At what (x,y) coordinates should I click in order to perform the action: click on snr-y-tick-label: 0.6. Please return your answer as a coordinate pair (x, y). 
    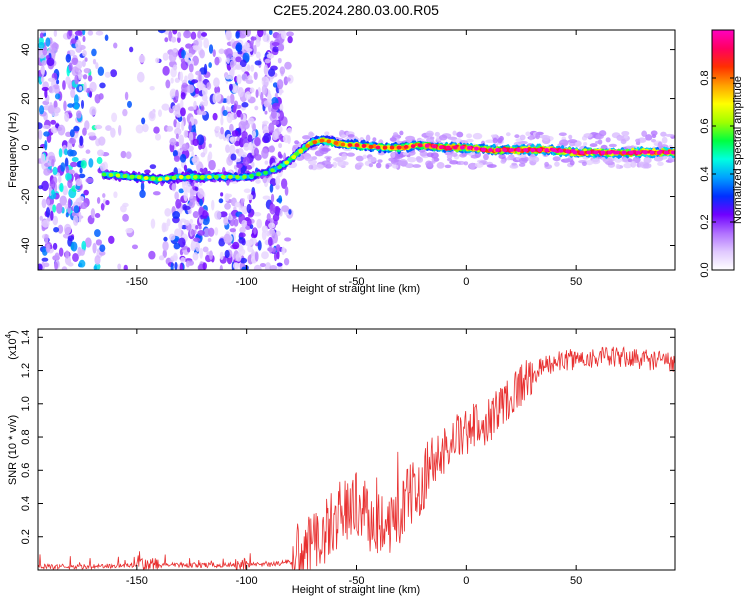
    Looking at the image, I should click on (26, 470).